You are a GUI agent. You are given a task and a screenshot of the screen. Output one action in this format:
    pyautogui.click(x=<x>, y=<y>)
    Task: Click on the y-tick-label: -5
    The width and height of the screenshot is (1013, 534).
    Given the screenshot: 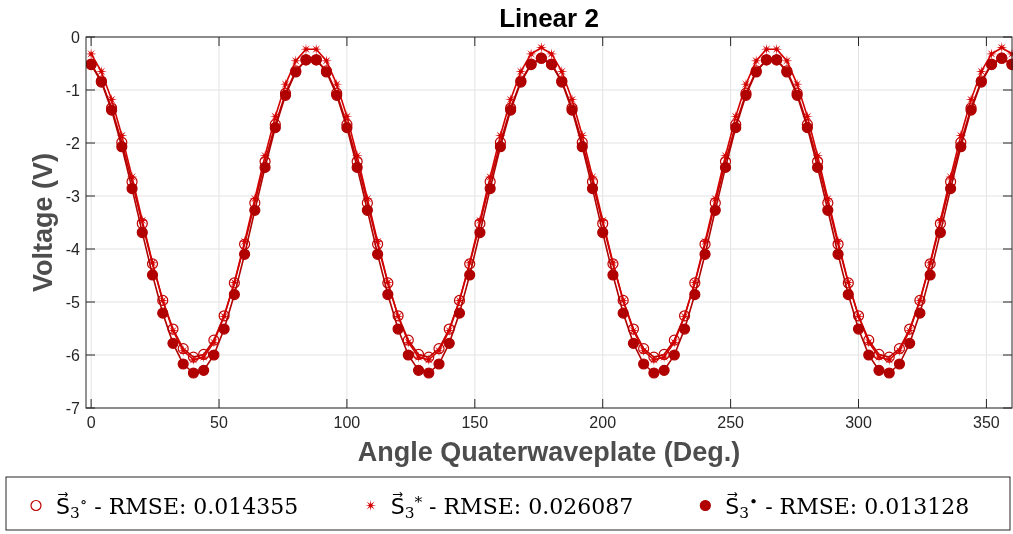 What is the action you would take?
    pyautogui.click(x=73, y=302)
    